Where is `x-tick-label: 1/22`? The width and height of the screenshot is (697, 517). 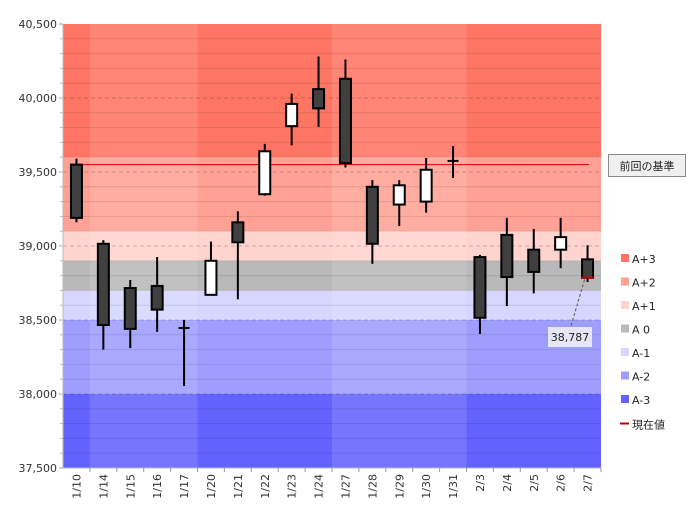
x-tick-label: 1/22 is located at coordinates (265, 486).